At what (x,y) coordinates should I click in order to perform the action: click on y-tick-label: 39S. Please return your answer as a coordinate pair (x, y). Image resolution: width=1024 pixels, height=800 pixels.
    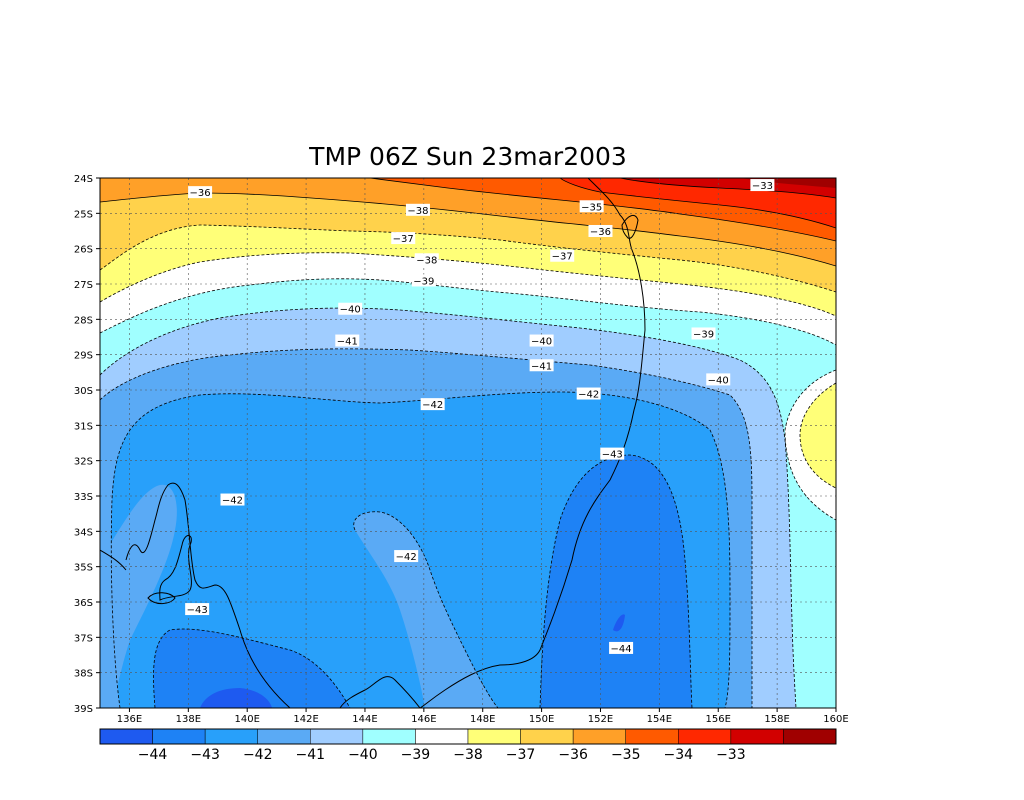
    Looking at the image, I should click on (83, 709).